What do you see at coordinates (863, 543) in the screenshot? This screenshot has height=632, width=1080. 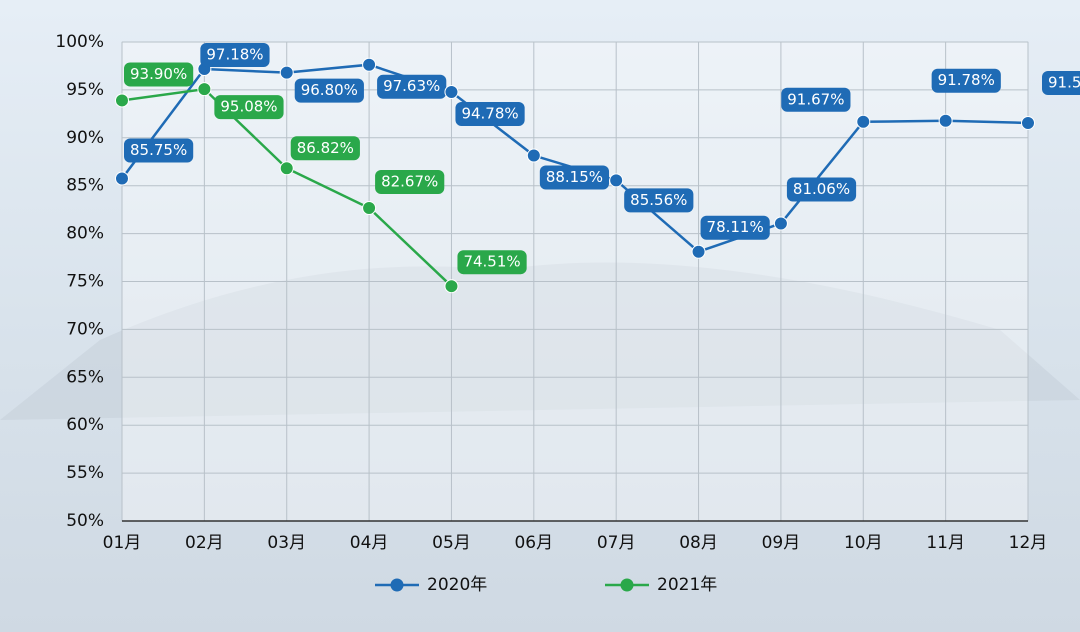 I see `x-tick-label: 10月` at bounding box center [863, 543].